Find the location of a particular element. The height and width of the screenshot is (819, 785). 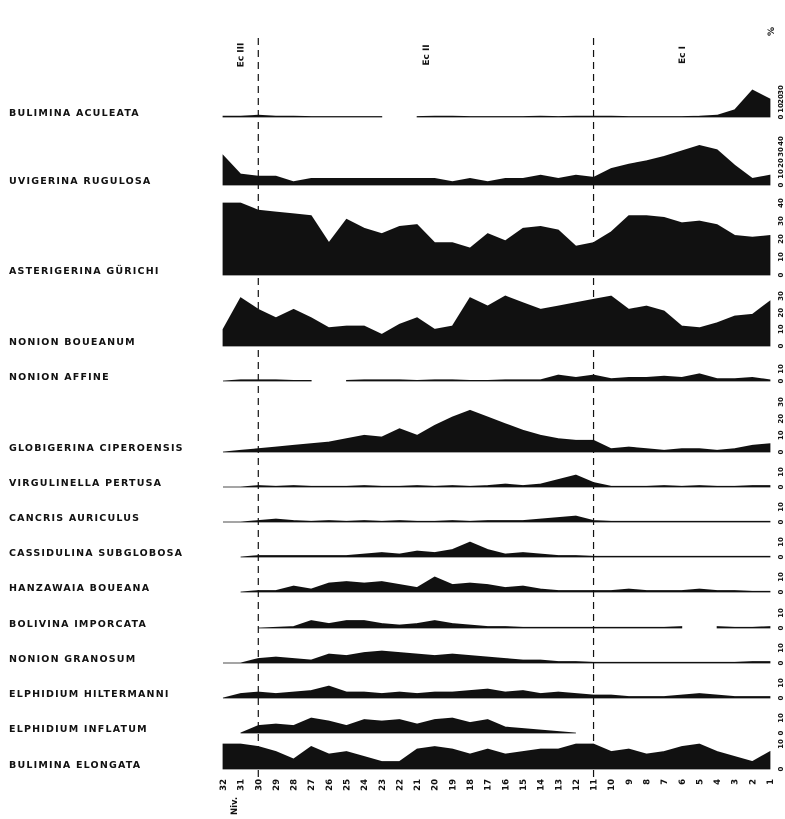

level-tick-label: 4 is located at coordinates (718, 782).